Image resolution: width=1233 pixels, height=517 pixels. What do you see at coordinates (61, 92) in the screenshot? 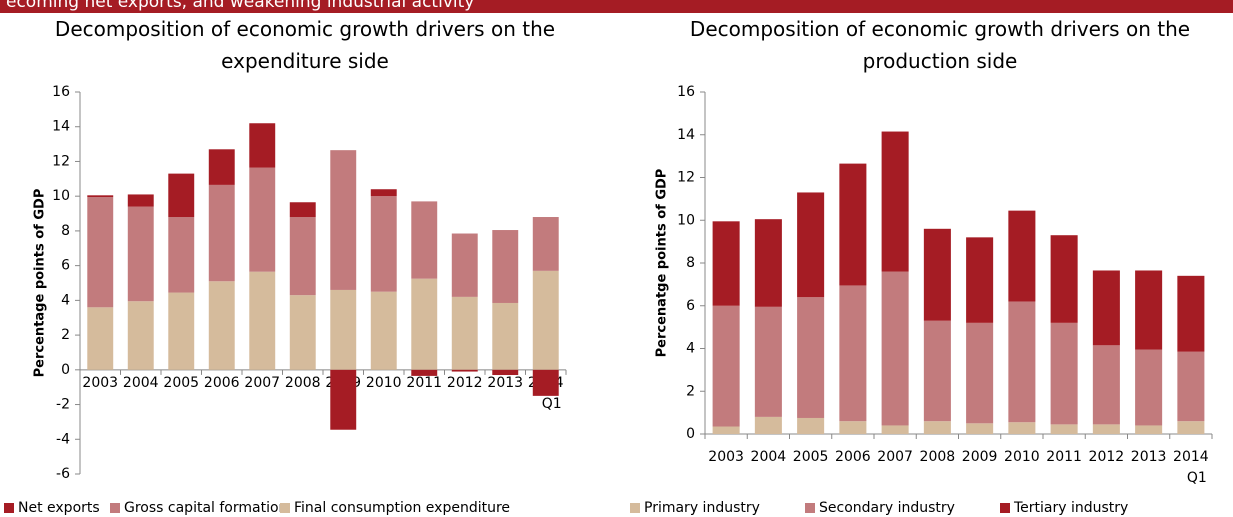
I see `y-tick-label: 16` at bounding box center [61, 92].